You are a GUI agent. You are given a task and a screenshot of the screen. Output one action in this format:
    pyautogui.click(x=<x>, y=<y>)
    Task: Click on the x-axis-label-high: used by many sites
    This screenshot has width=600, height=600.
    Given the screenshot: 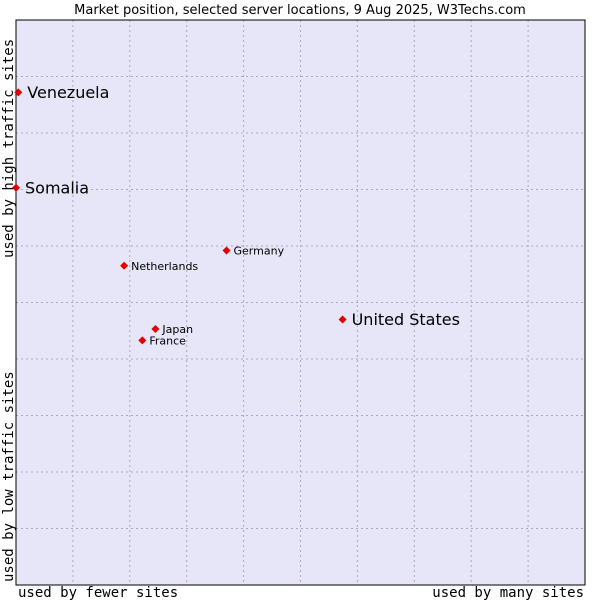 What is the action you would take?
    pyautogui.click(x=508, y=592)
    